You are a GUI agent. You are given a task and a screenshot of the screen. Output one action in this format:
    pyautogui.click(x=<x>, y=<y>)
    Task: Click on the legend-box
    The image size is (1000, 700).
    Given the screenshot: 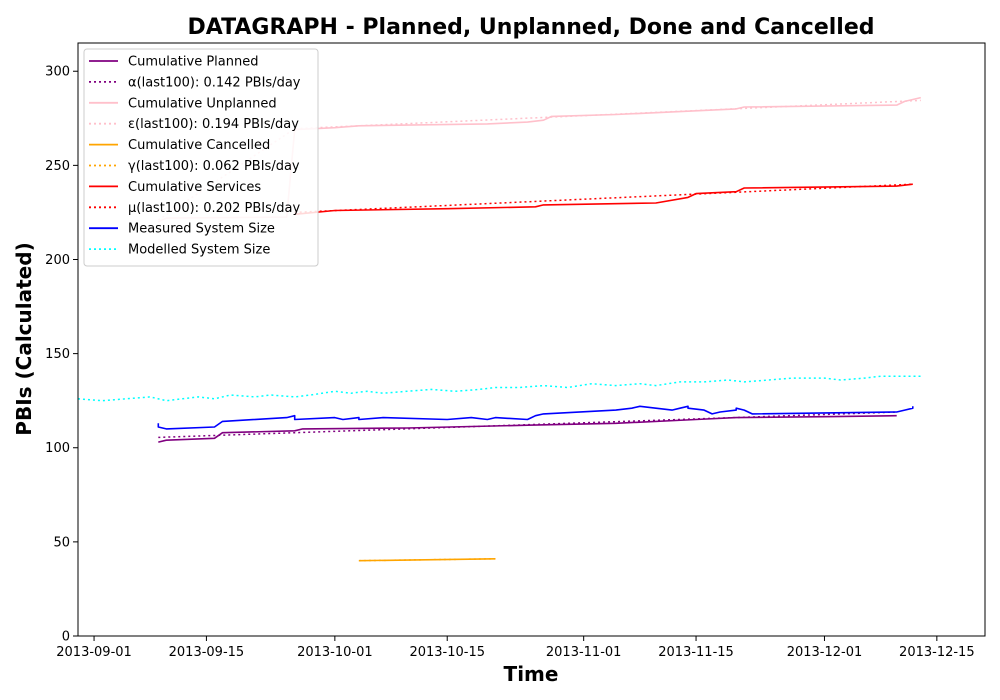 What is the action you would take?
    pyautogui.click(x=201, y=157)
    